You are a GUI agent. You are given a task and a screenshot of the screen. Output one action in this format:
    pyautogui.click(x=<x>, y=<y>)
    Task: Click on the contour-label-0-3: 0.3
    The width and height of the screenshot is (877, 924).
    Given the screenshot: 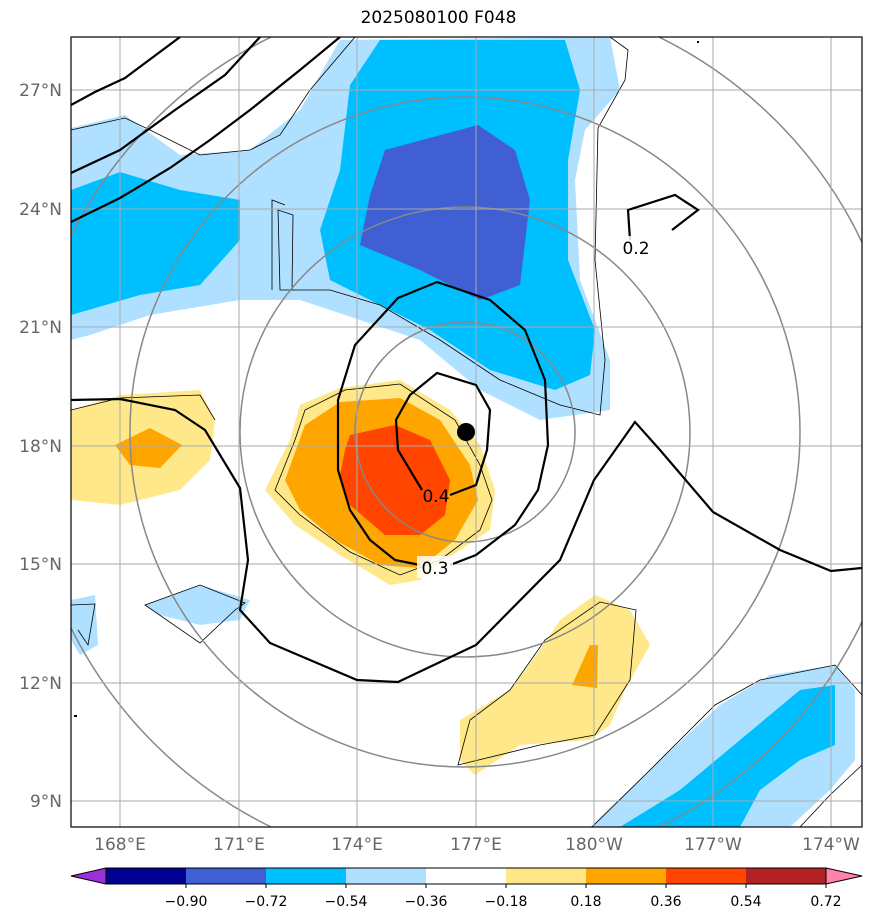 What is the action you would take?
    pyautogui.click(x=435, y=567)
    